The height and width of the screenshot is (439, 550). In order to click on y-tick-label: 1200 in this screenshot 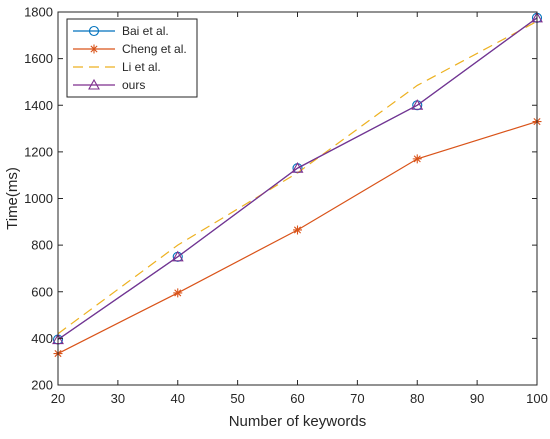, I will do `click(38, 151)`.